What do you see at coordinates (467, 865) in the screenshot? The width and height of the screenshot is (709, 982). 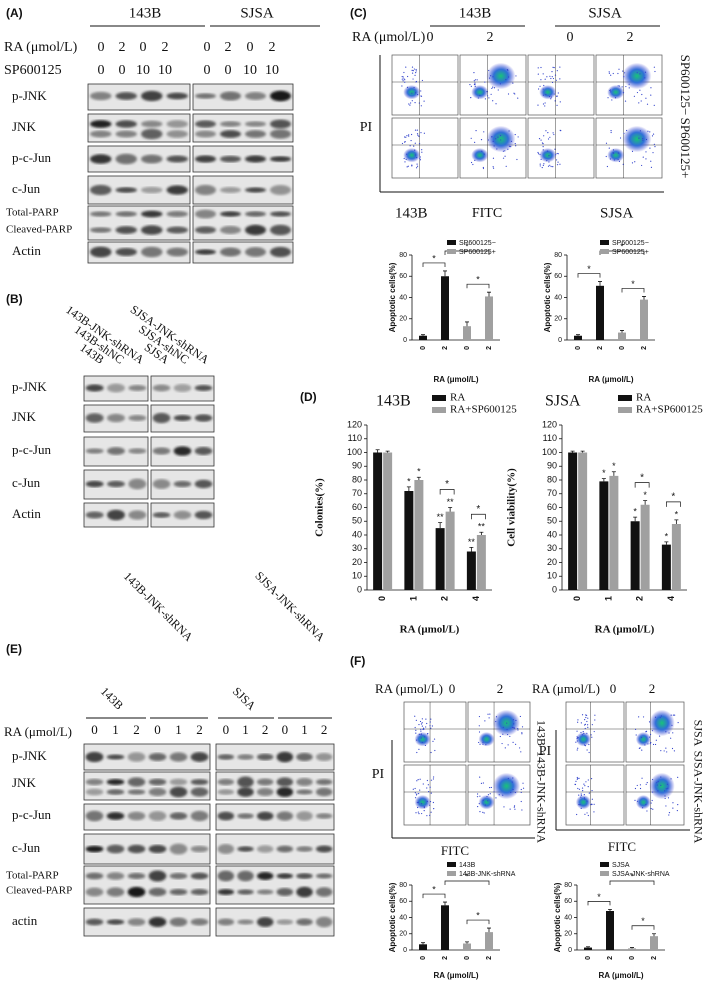 I see `legend-label: 143B` at bounding box center [467, 865].